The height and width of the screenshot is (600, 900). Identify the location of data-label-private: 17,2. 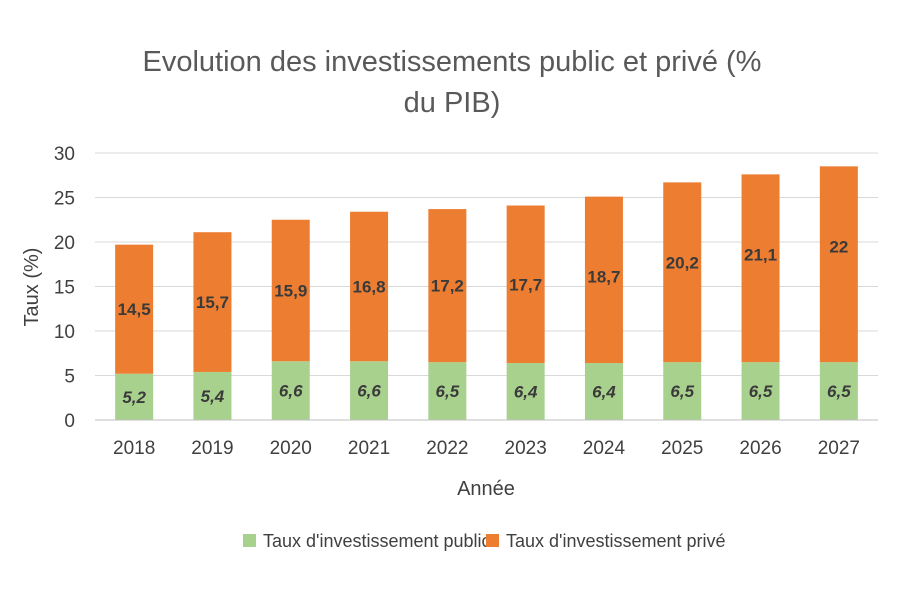
(447, 286).